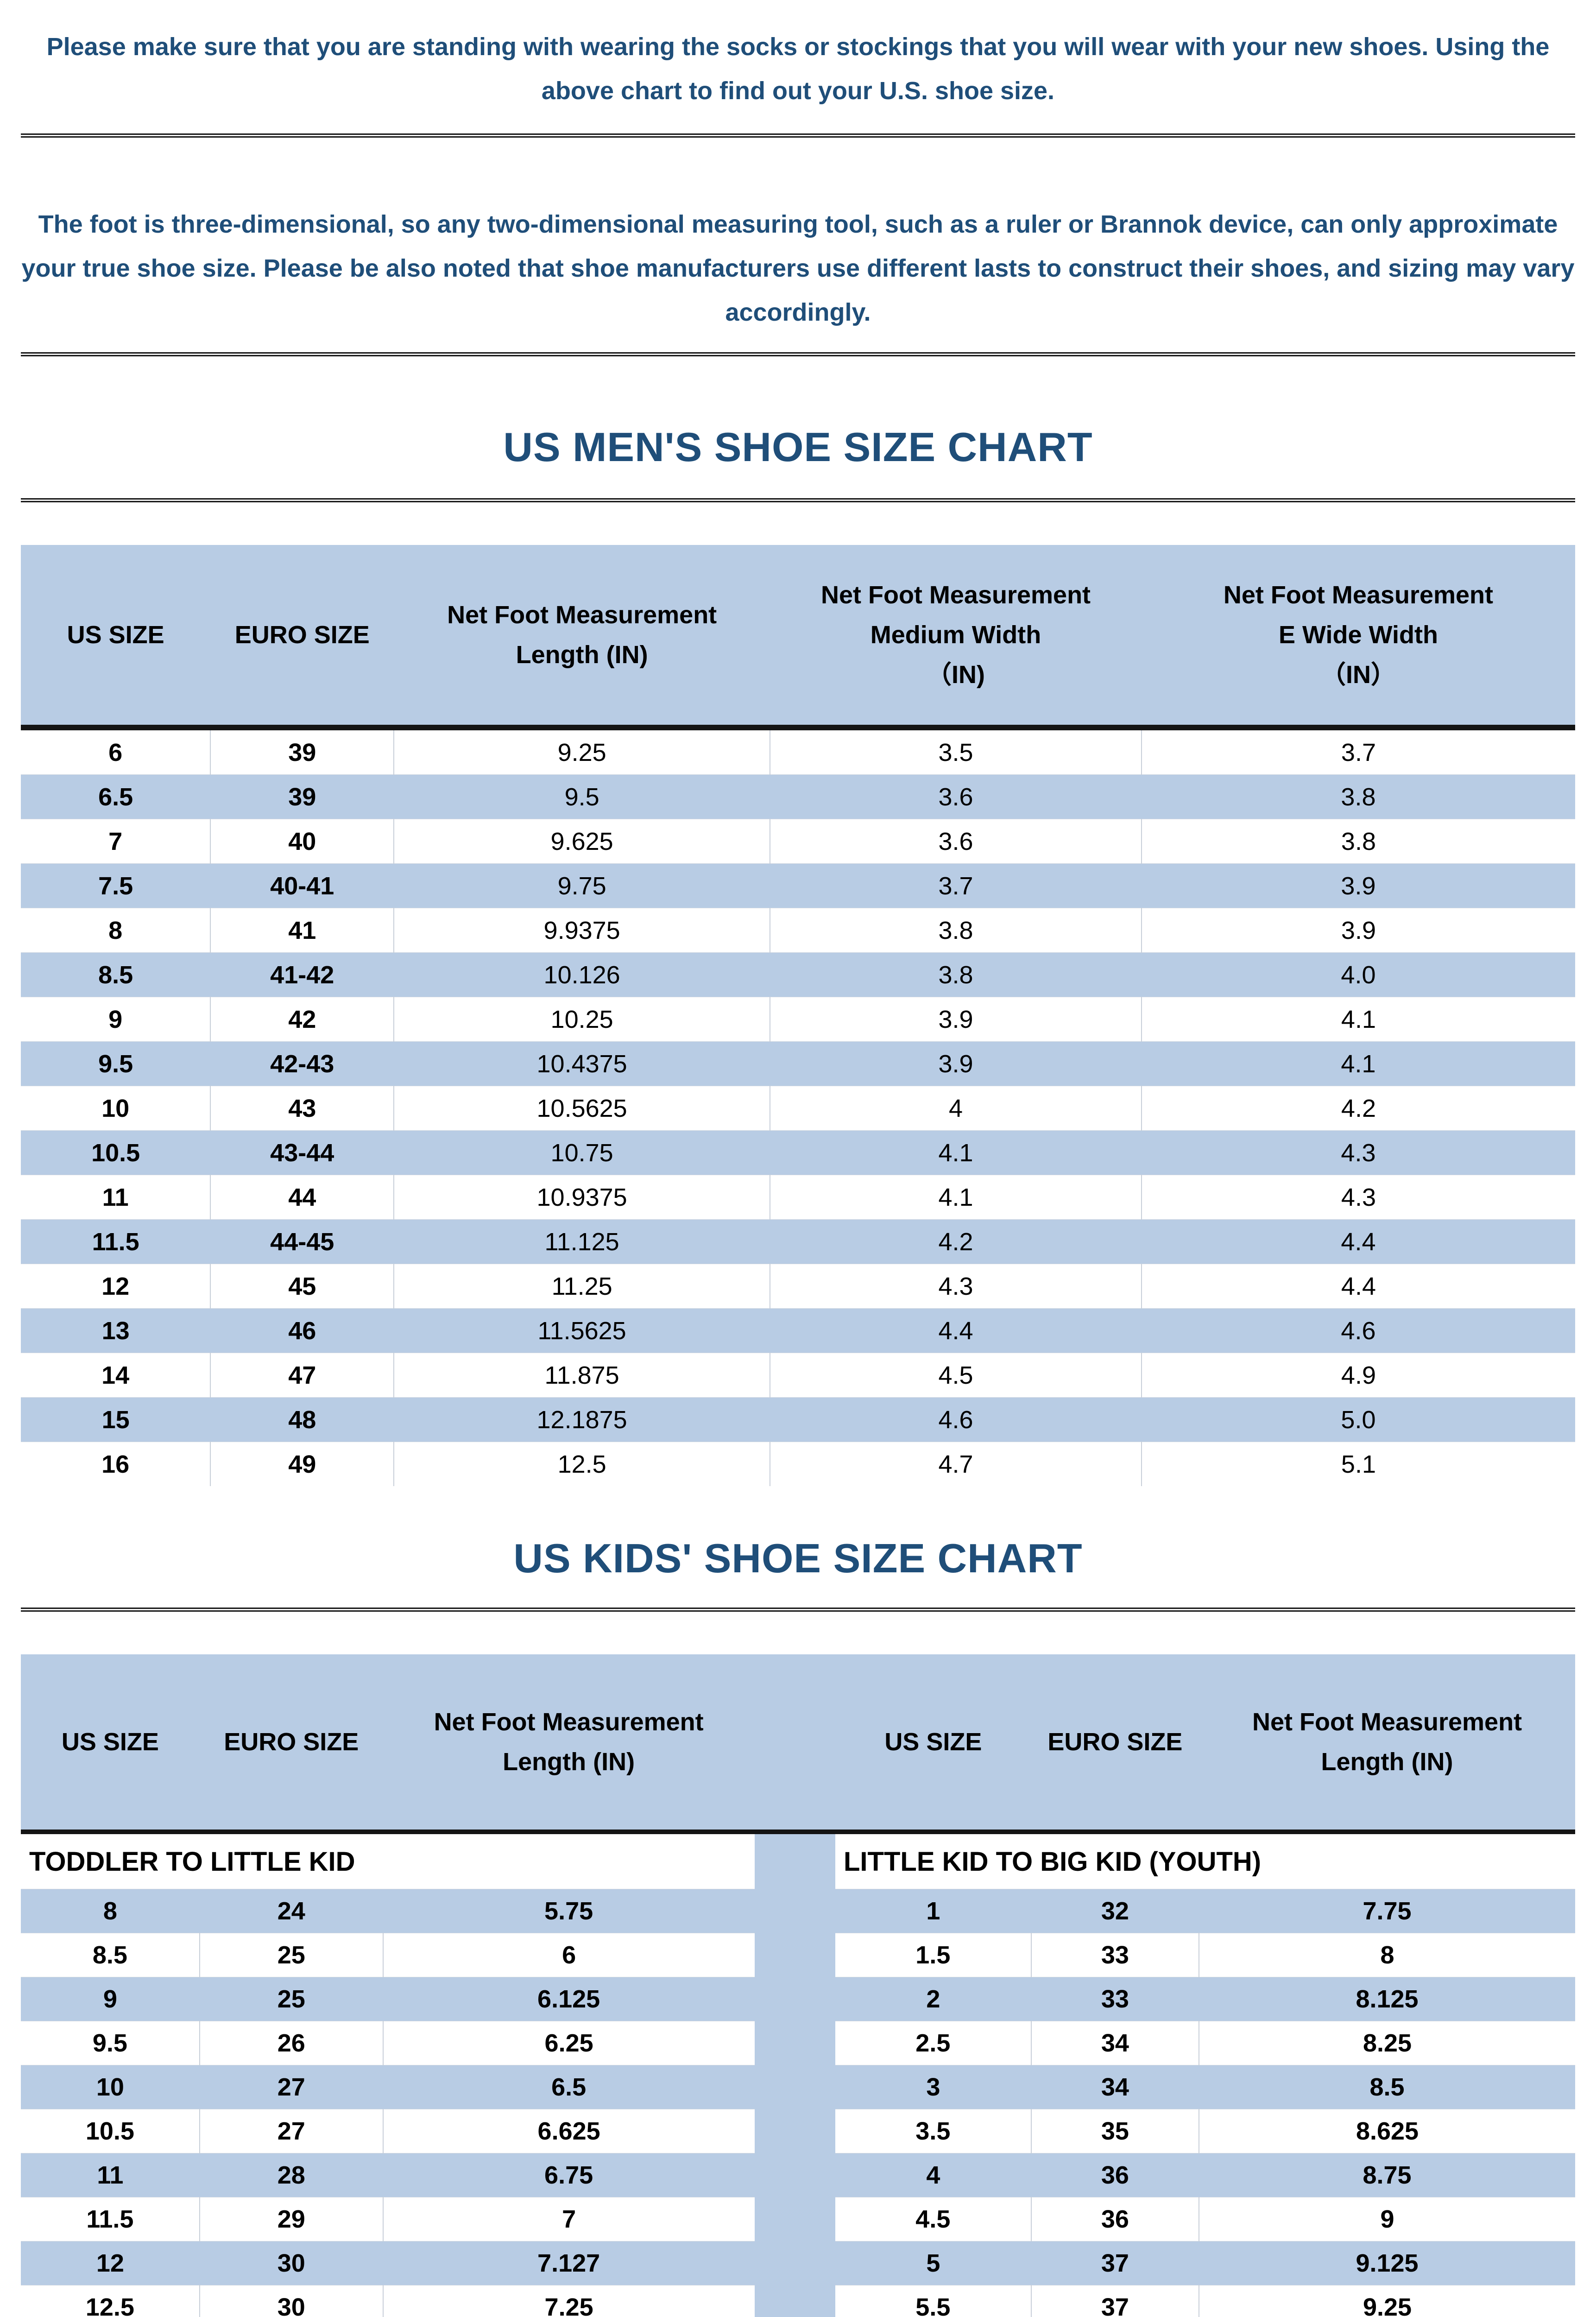 The image size is (1596, 2317). I want to click on kids-table-row: 9 25 6.125 2 33 8.125, so click(798, 1999).